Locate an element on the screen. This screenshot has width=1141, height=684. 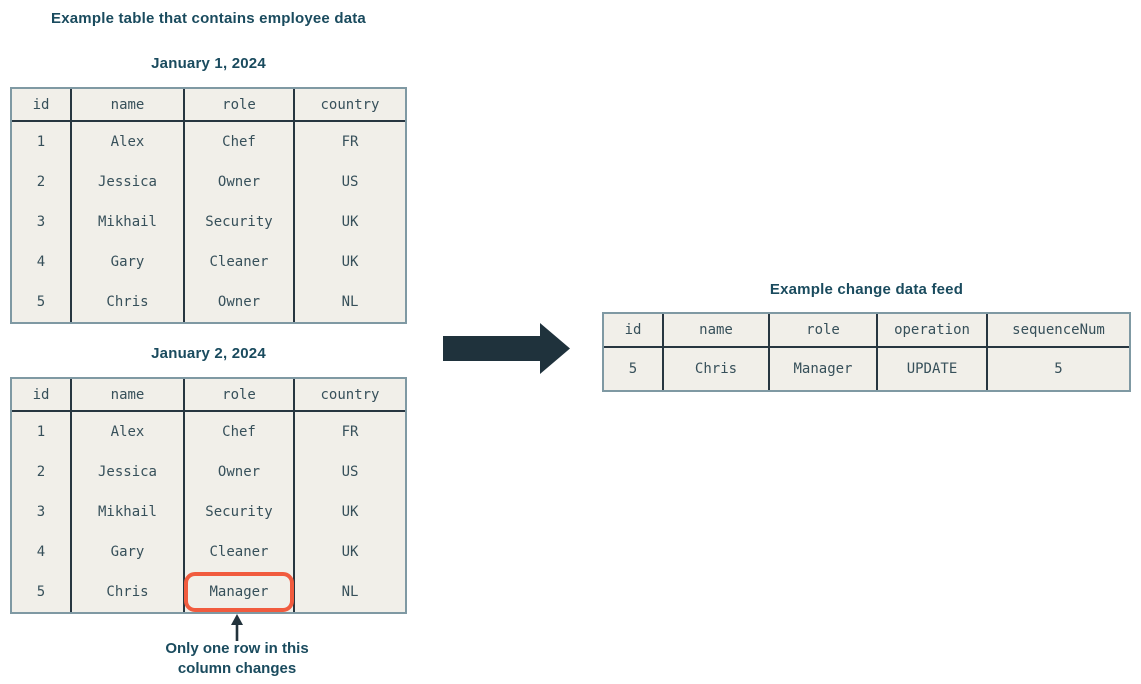
cell: UPDATE is located at coordinates (933, 369).